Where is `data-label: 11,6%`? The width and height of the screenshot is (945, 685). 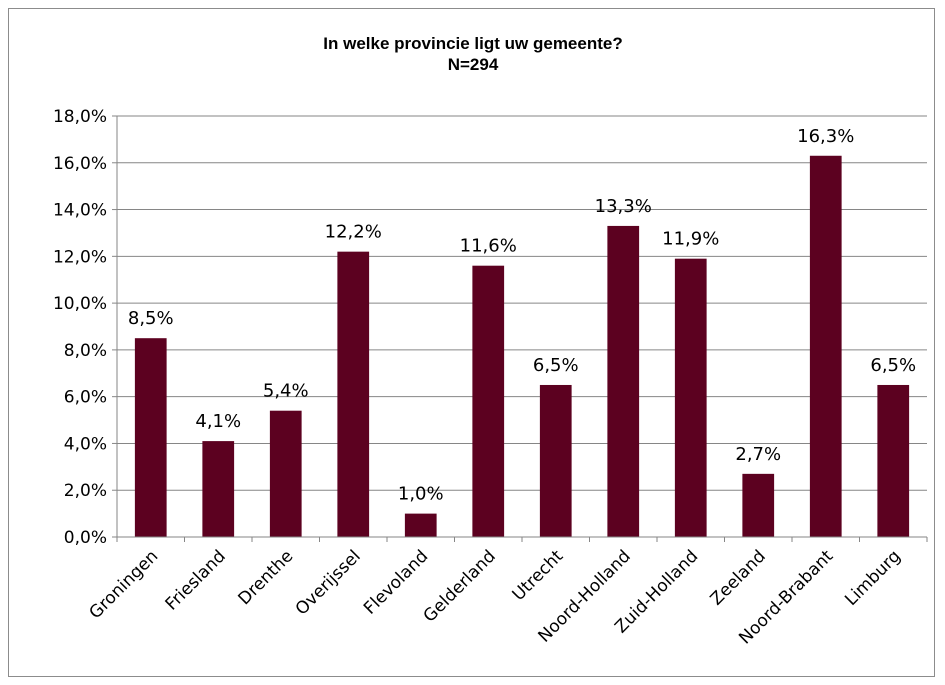
data-label: 11,6% is located at coordinates (488, 246).